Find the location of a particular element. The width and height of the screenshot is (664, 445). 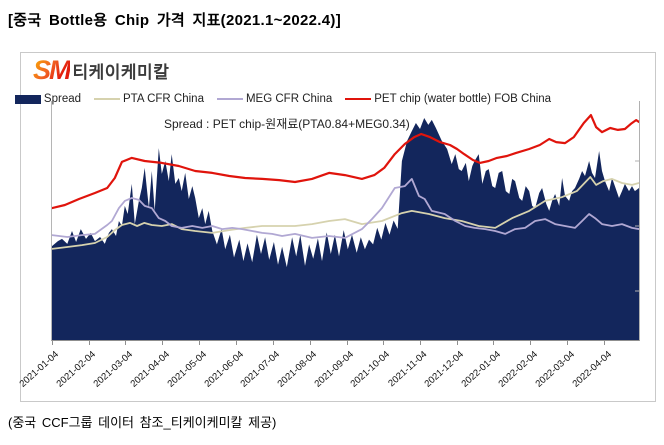

legend-label-meg: MEG CFR China is located at coordinates (289, 99).